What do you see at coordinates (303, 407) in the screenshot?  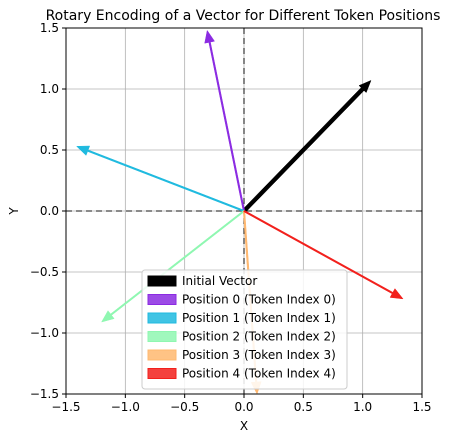 I see `x-tick-label: 0.5` at bounding box center [303, 407].